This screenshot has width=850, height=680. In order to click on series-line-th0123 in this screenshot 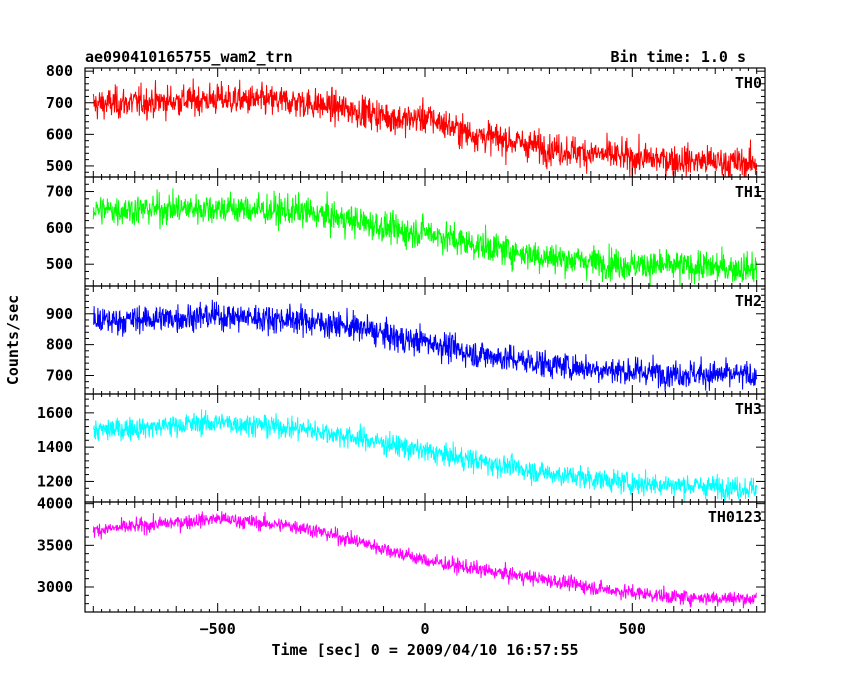, I will do `click(424, 560)`.